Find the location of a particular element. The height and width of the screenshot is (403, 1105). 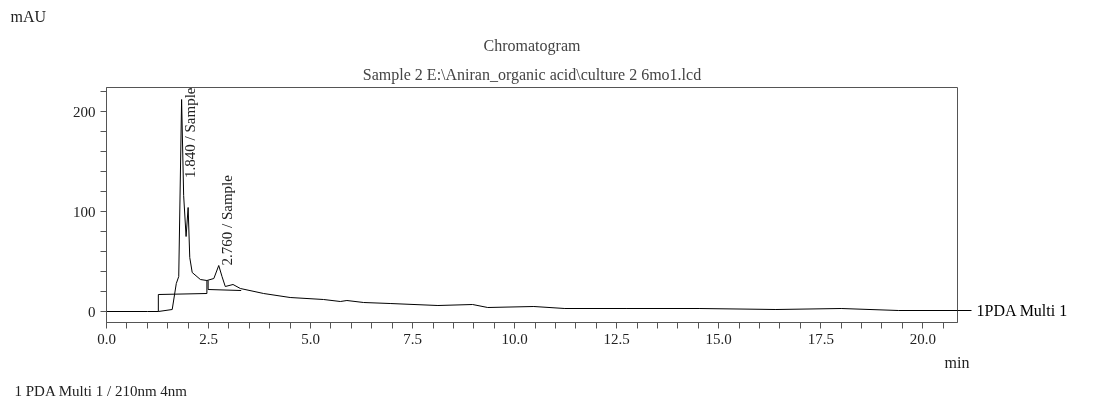

x-tick-label: 5.0 is located at coordinates (310, 338).